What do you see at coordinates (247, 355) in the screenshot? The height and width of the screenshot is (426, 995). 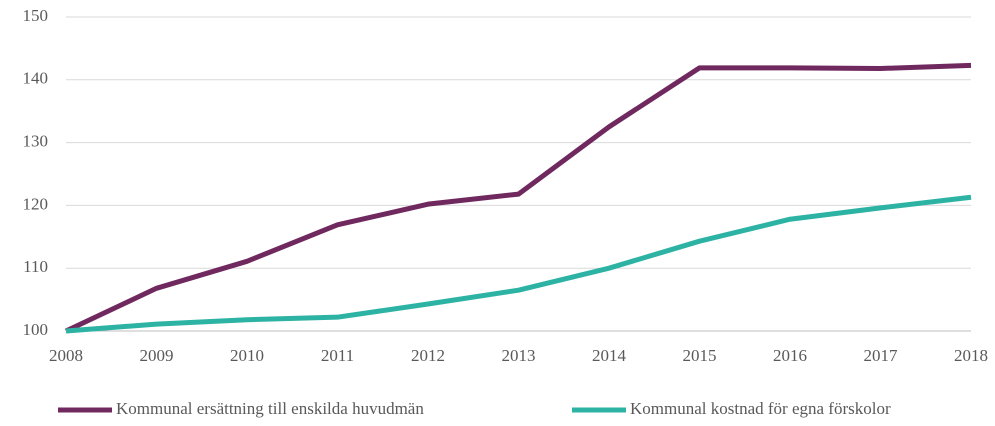 I see `x-tick-label: 2010` at bounding box center [247, 355].